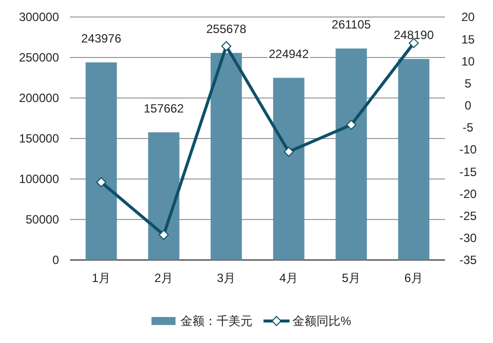  I want to click on y-tick-label: 300000, so click(39, 17).